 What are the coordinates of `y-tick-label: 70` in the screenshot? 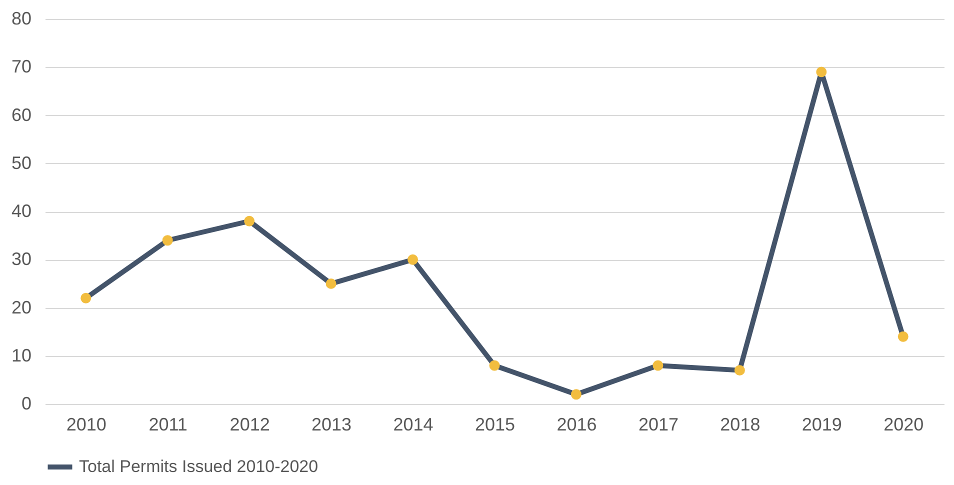 It's located at (21, 66).